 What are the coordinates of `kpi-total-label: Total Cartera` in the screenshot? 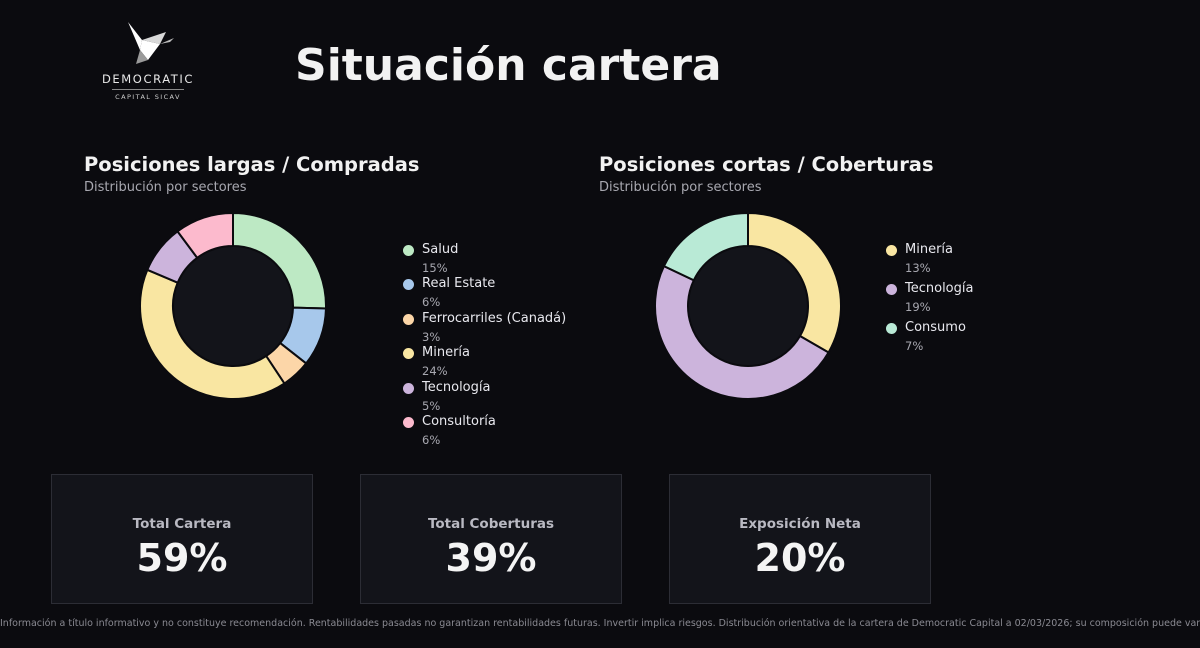 It's located at (182, 524).